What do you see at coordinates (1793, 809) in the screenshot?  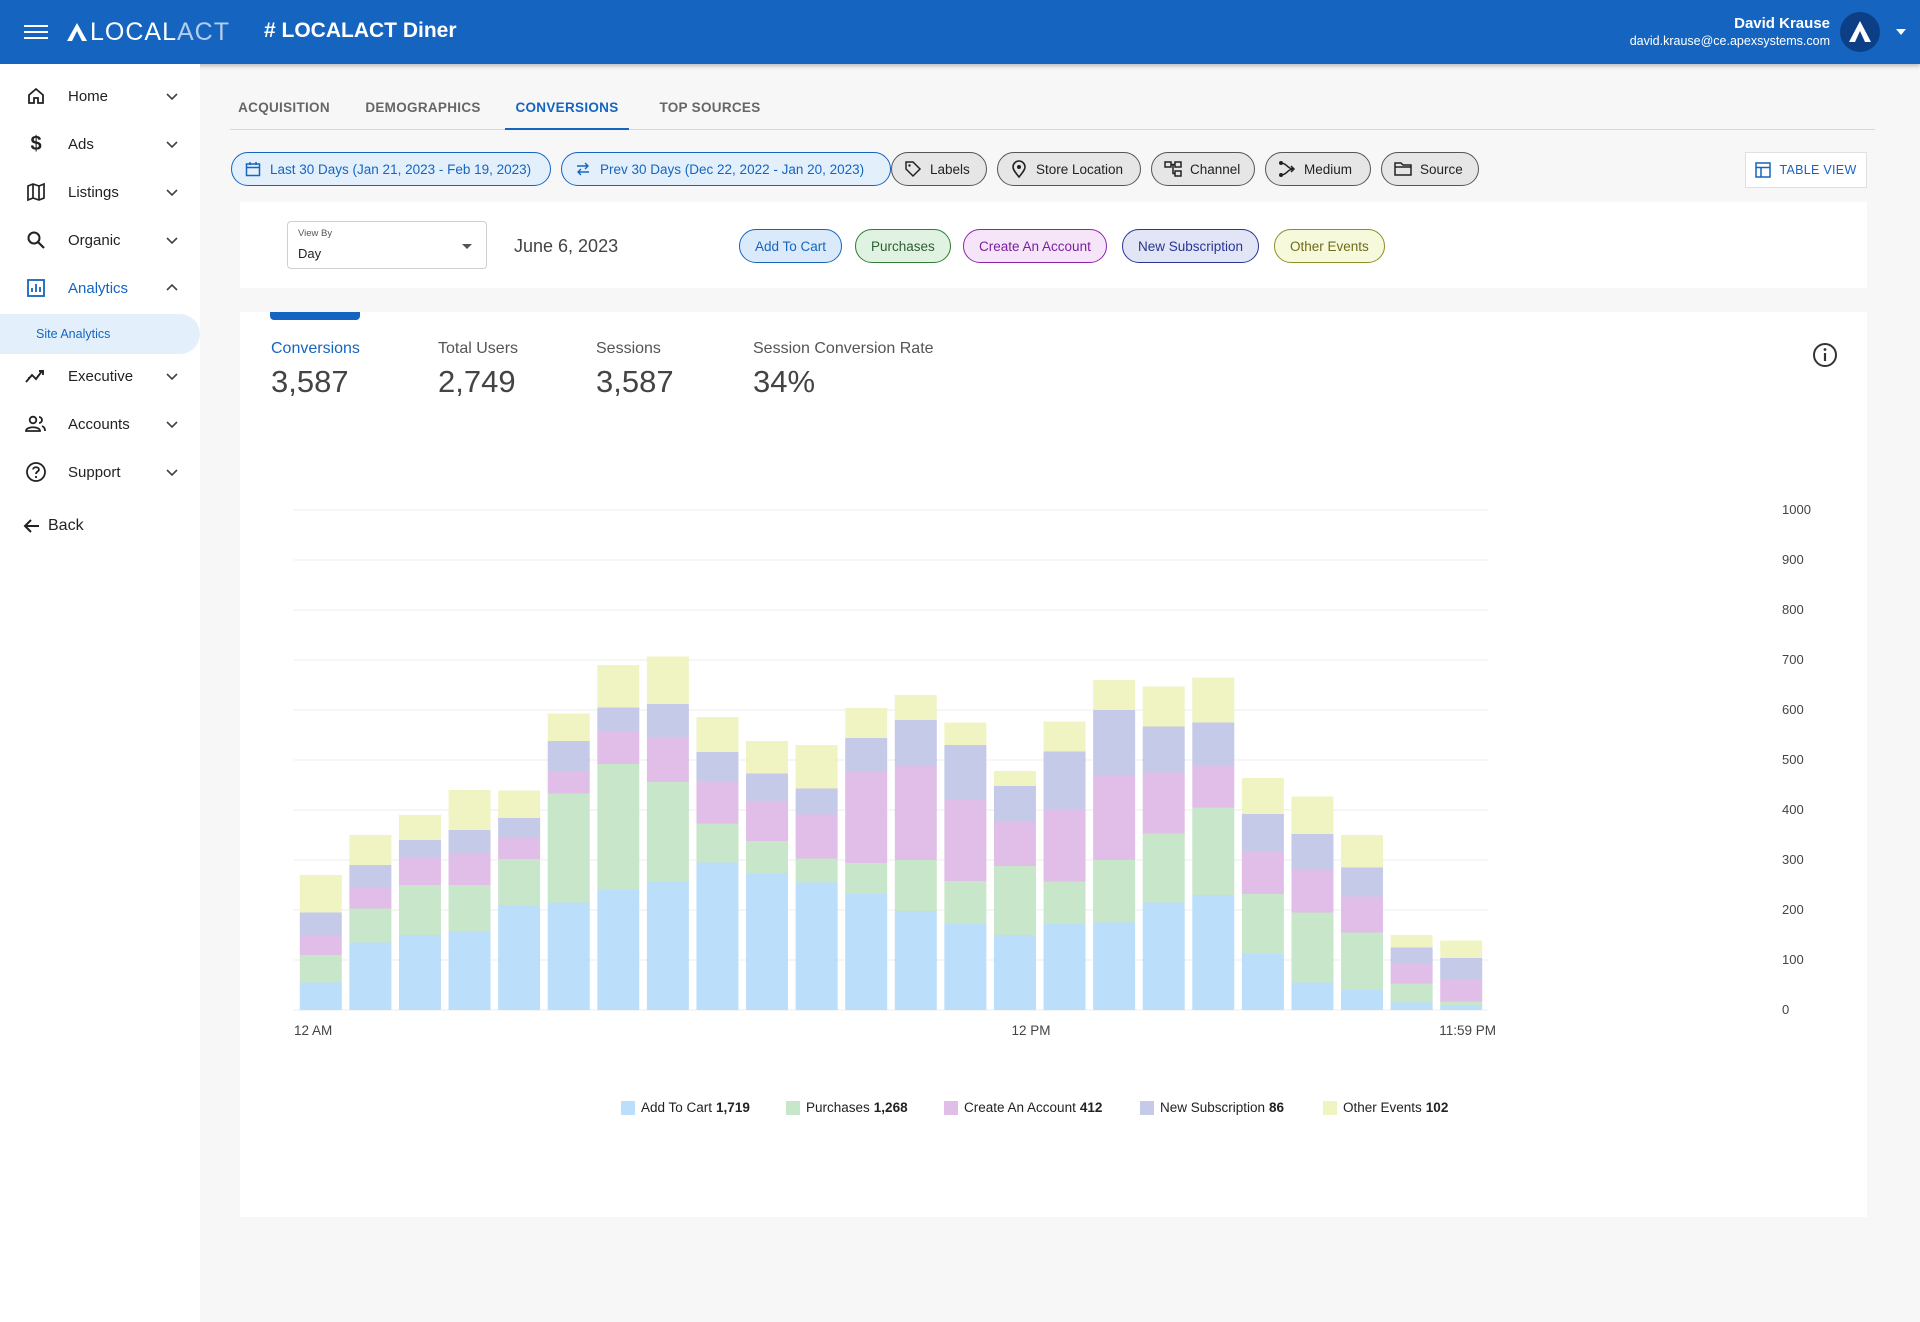 I see `y-tick-label: 400` at bounding box center [1793, 809].